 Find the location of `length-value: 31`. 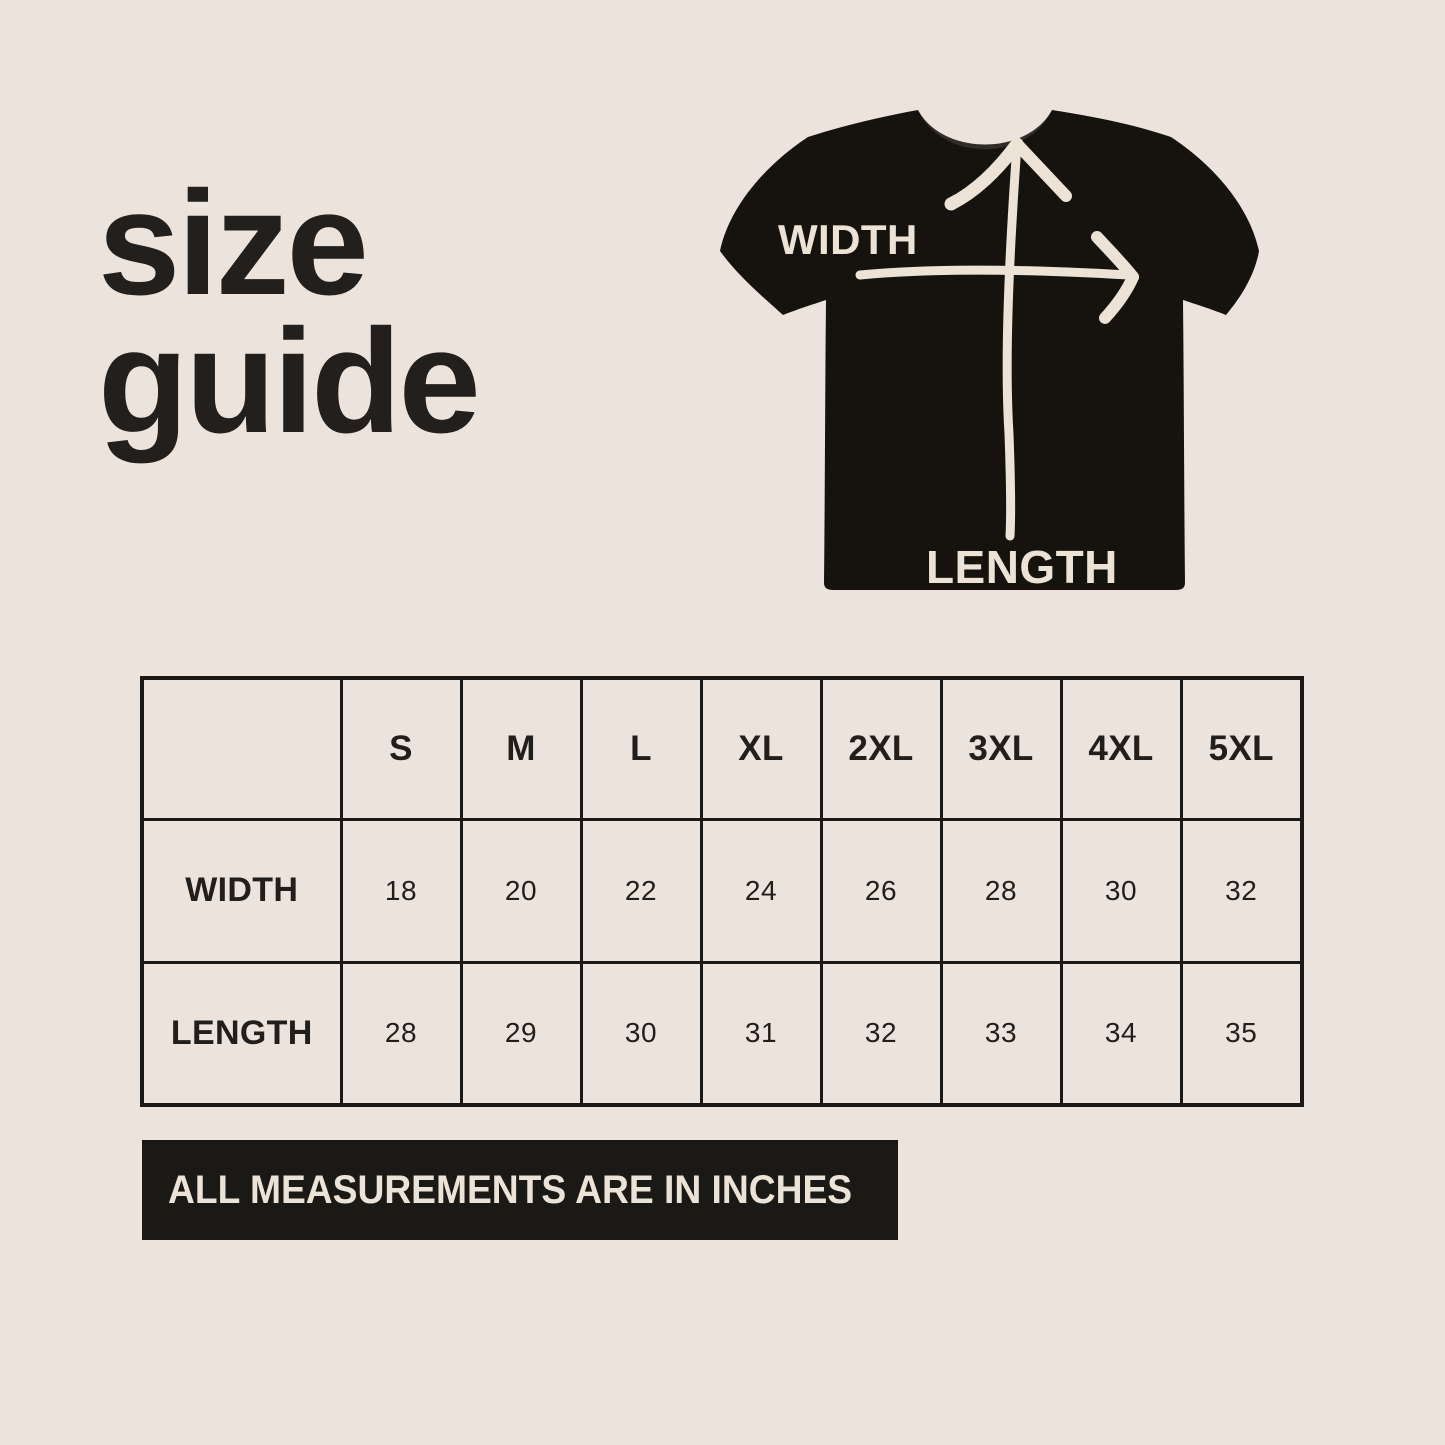

length-value: 31 is located at coordinates (761, 1033).